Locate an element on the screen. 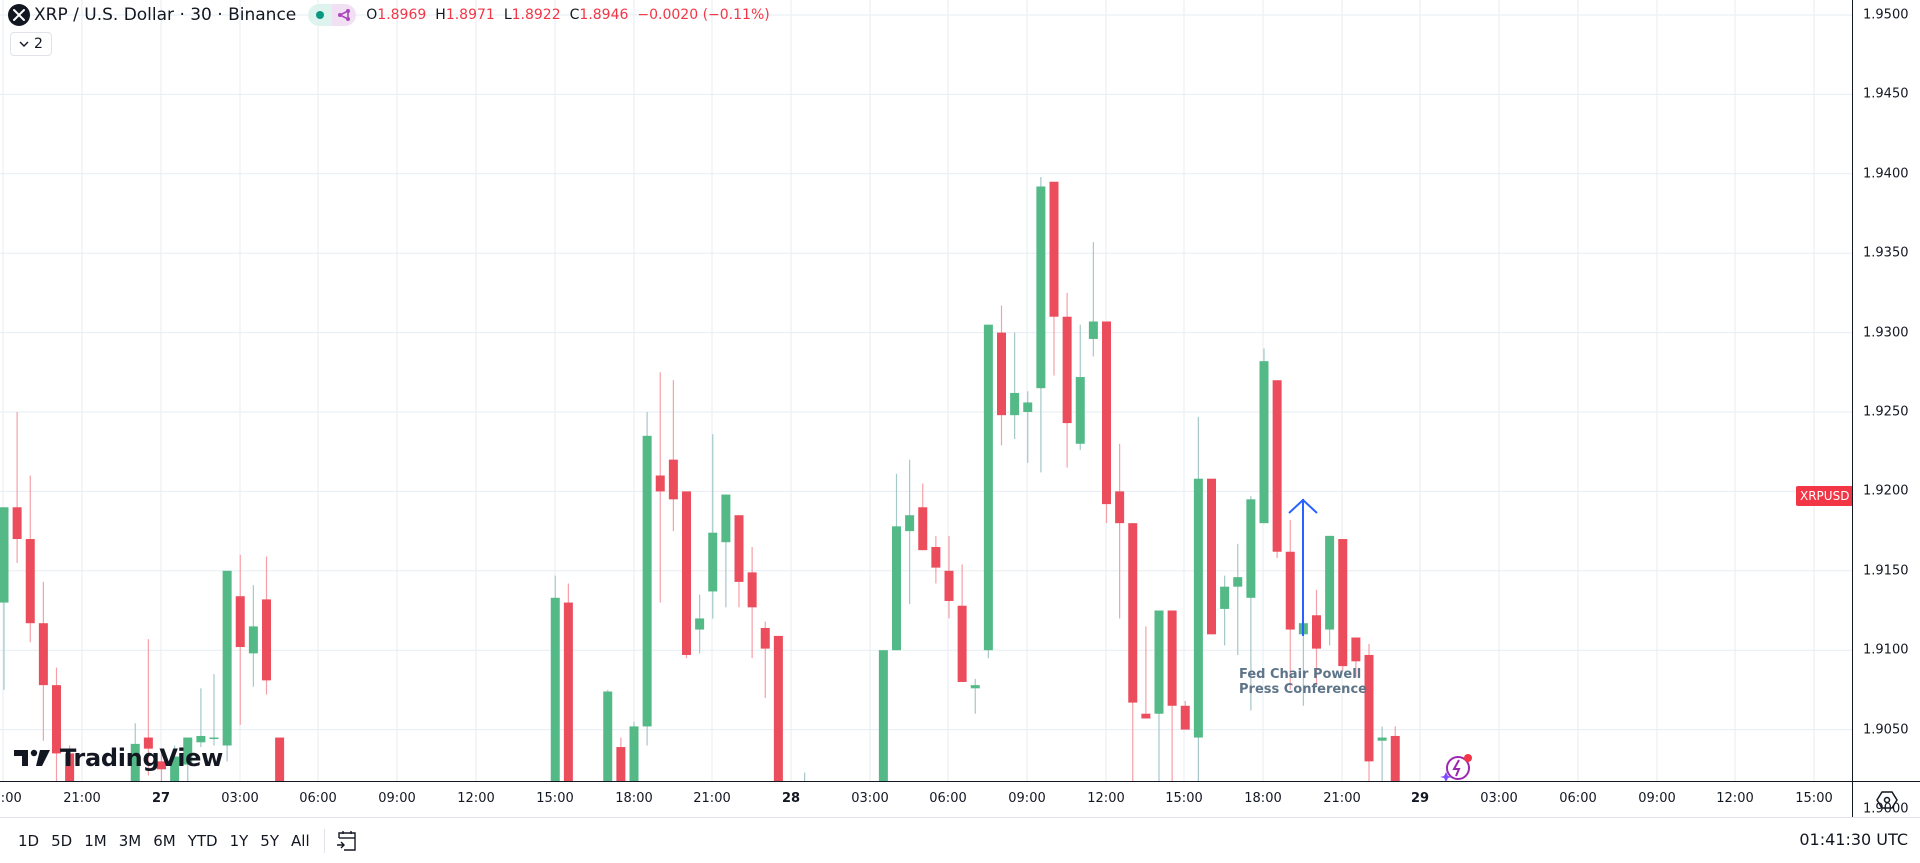 This screenshot has width=1920, height=863. status-pill is located at coordinates (332, 15).